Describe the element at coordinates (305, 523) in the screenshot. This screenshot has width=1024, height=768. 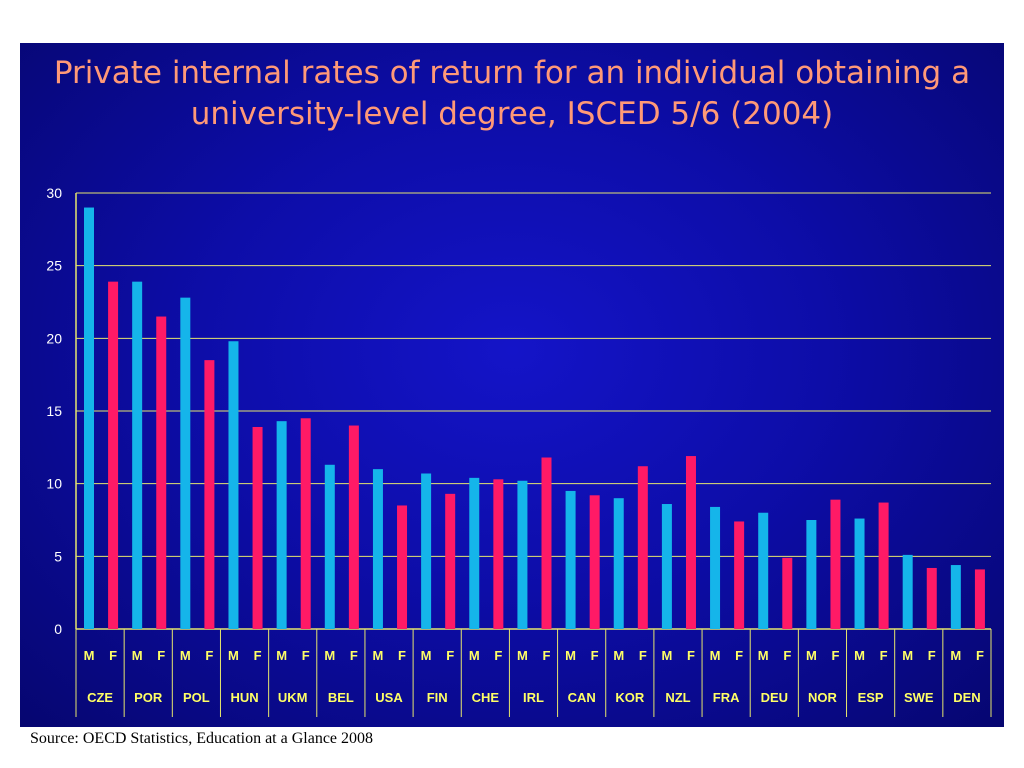
I see `bar-female-ukm` at that location.